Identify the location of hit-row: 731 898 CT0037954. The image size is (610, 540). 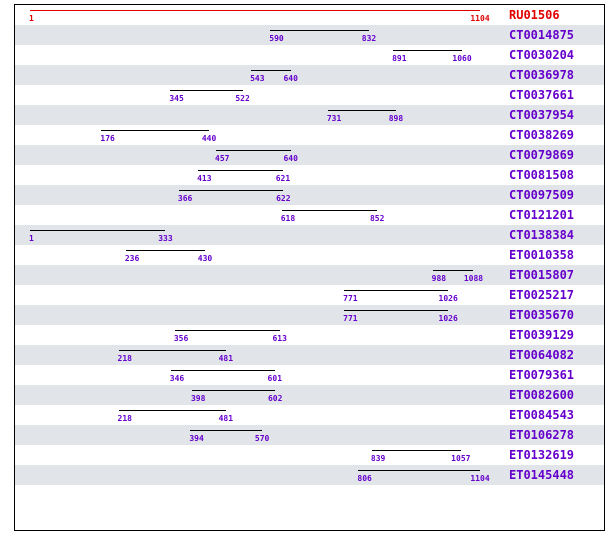
(309, 115).